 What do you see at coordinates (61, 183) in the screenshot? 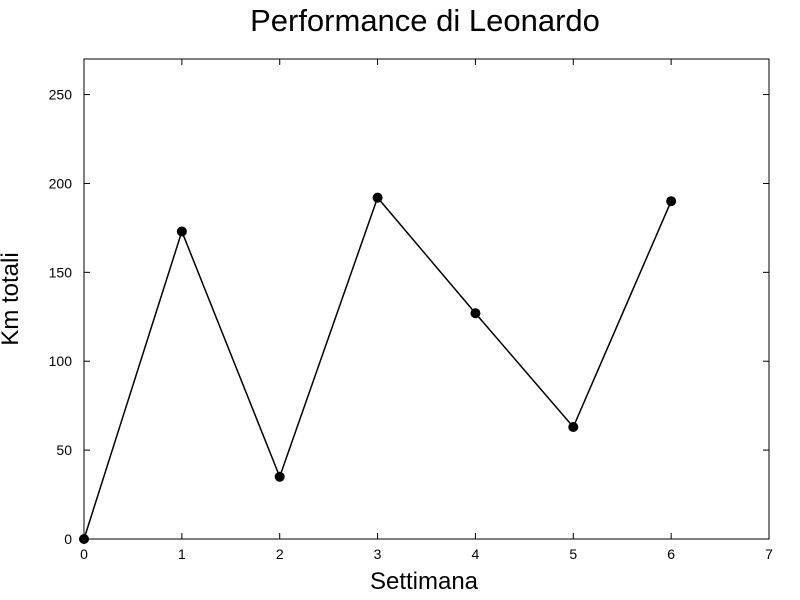
I see `y-tick-label: 200` at bounding box center [61, 183].